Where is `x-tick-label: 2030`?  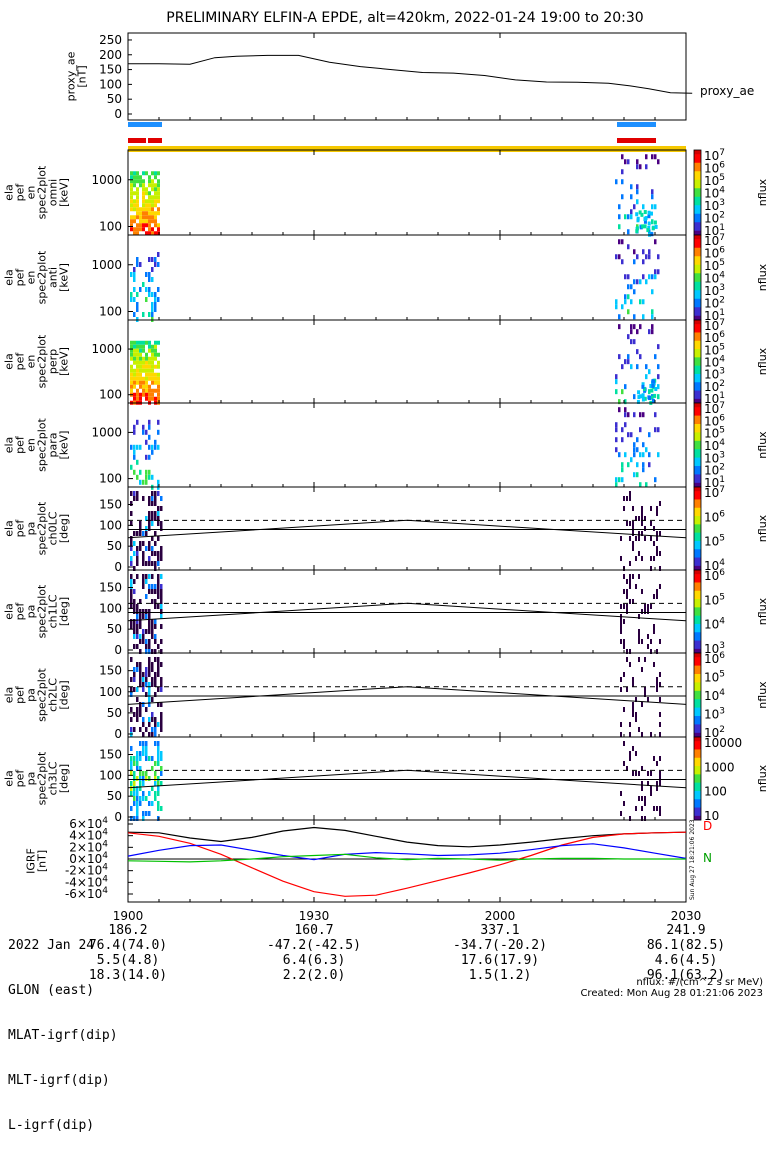
x-tick-label: 2030 is located at coordinates (686, 916).